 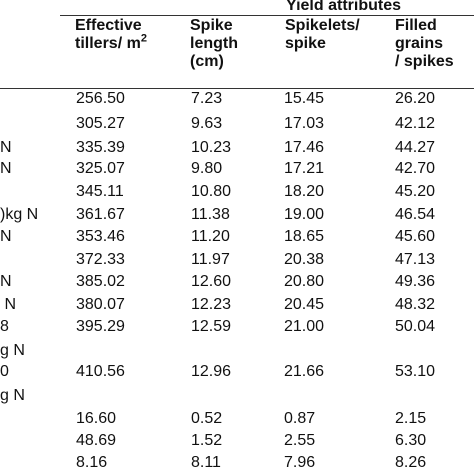 What do you see at coordinates (211, 25) in the screenshot?
I see `col-header-spike-length-line1: Spike` at bounding box center [211, 25].